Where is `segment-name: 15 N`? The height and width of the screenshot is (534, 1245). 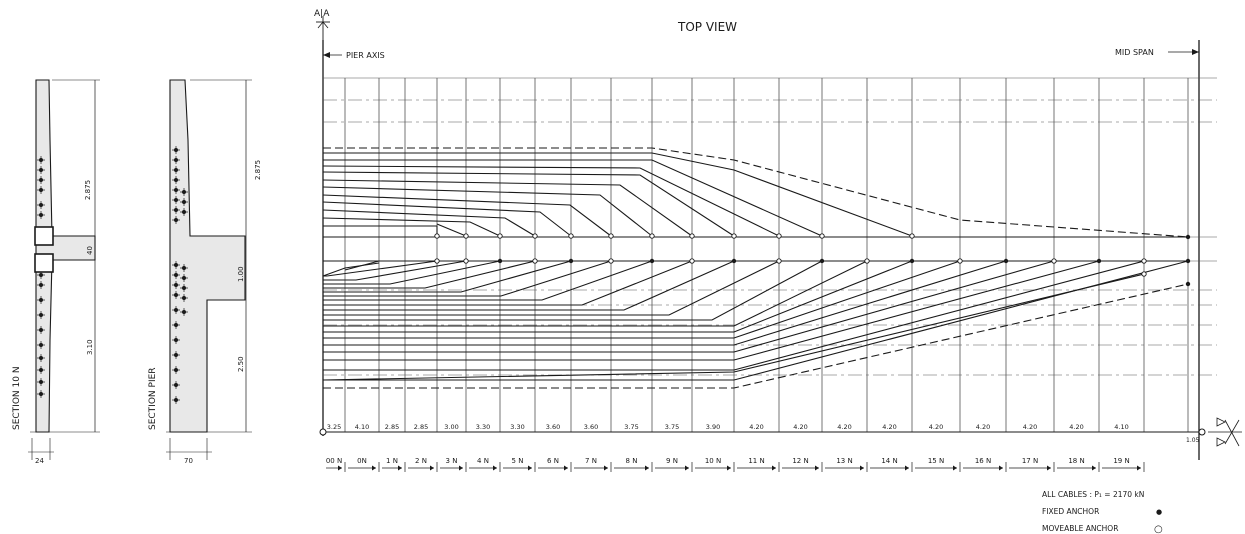 segment-name: 15 N is located at coordinates (936, 461).